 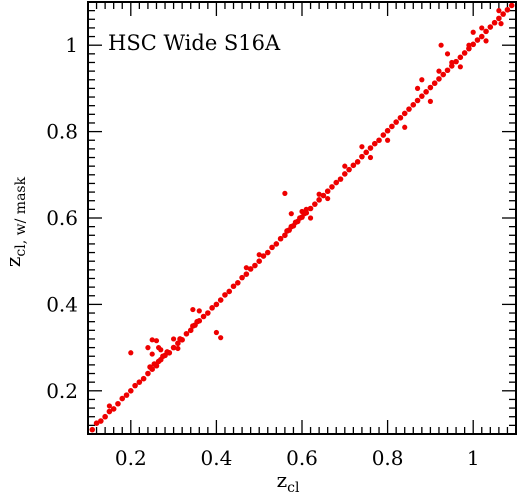 What do you see at coordinates (13, 262) in the screenshot?
I see `y-axis-label-main: z` at bounding box center [13, 262].